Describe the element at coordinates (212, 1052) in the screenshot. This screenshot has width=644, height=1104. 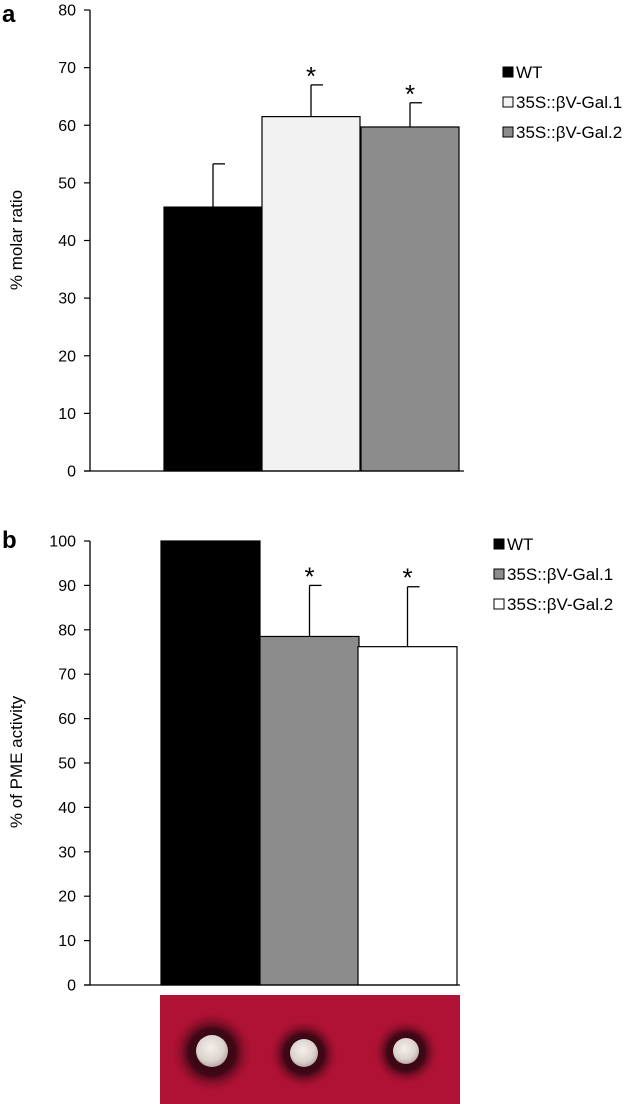
I see `gel-well-wt` at that location.